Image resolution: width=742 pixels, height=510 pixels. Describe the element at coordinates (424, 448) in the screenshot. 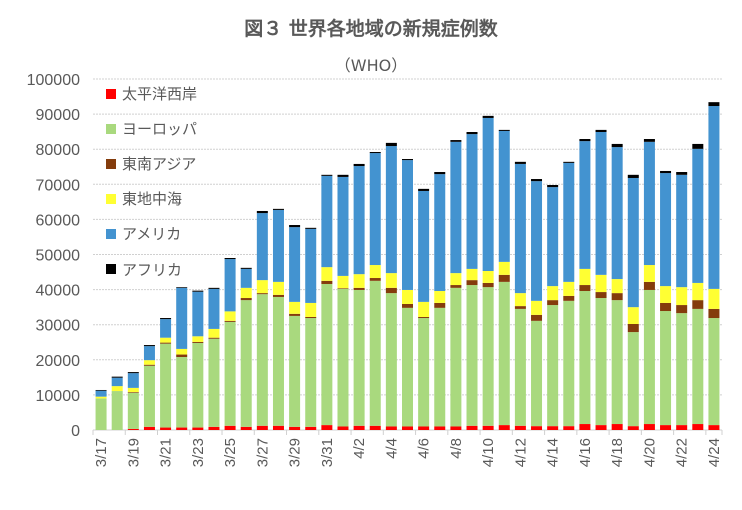

I see `x-tick-label: 4/6` at that location.